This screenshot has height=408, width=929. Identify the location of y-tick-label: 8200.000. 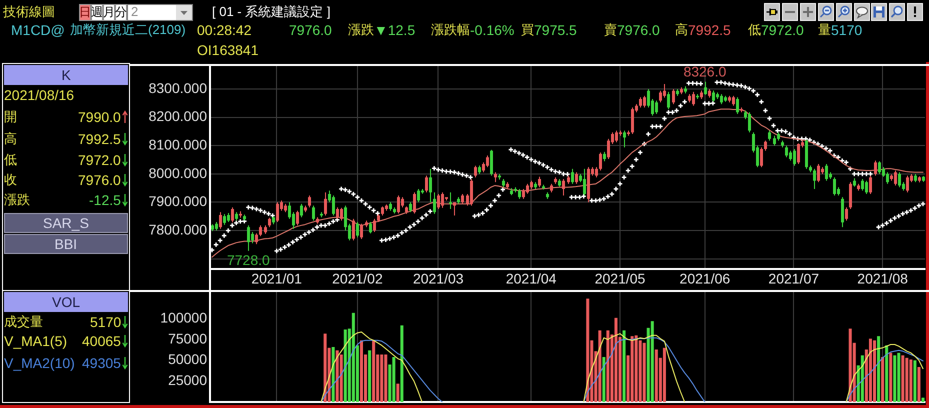
(178, 116).